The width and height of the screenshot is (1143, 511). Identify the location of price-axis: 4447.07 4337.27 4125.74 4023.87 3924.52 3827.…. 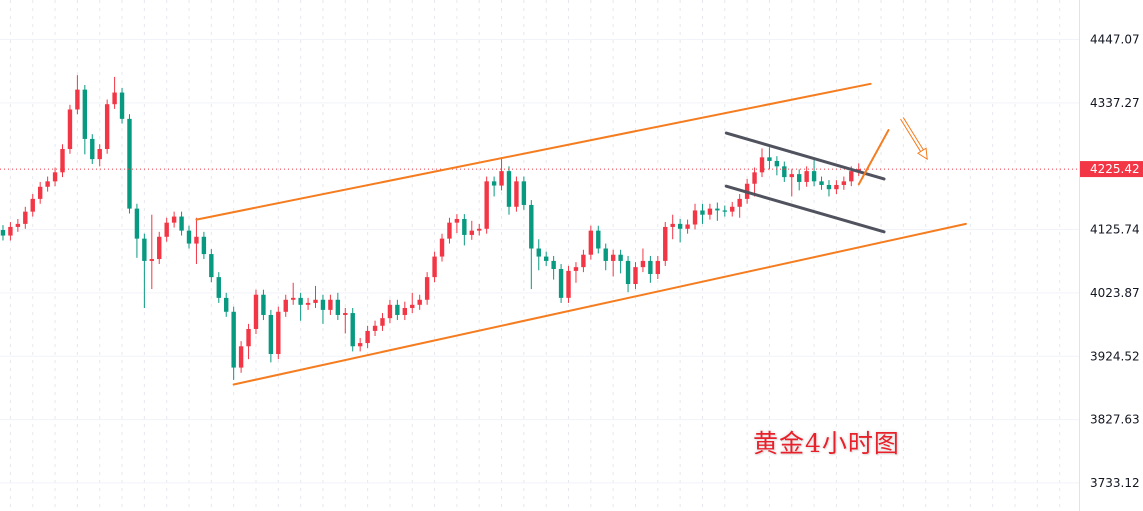
(1111, 255).